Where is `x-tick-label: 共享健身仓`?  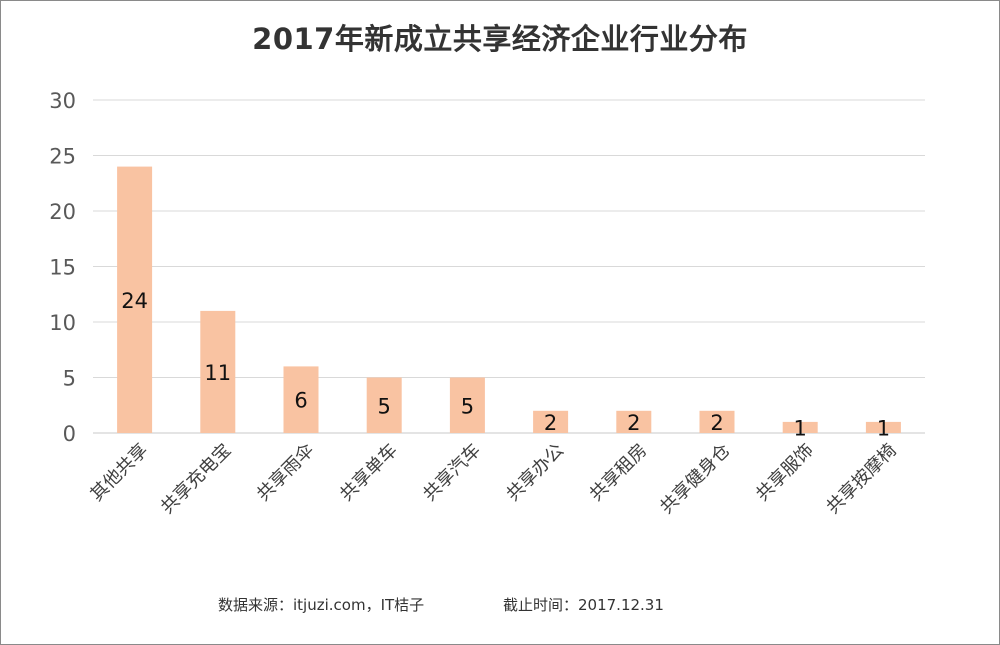
x-tick-label: 共享健身仓 is located at coordinates (695, 479).